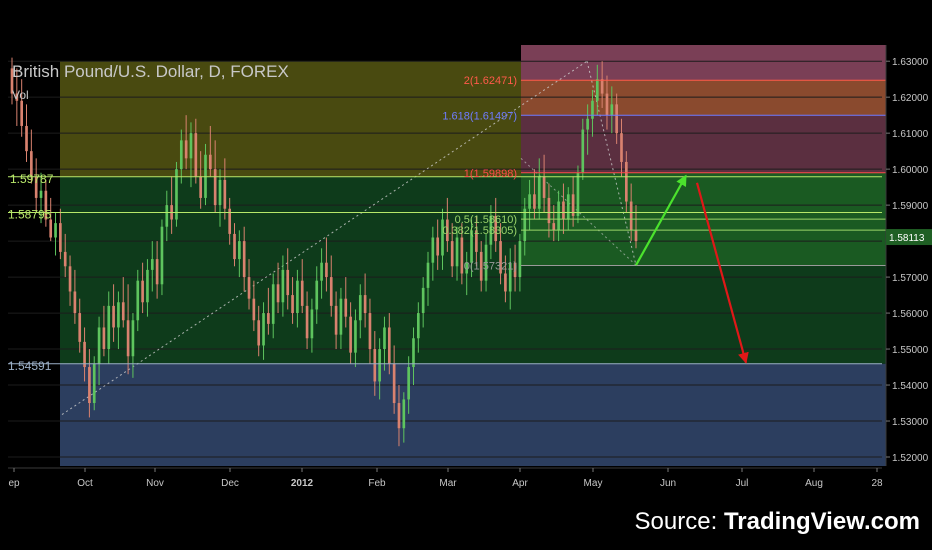 This screenshot has width=932, height=550. What do you see at coordinates (722, 273) in the screenshot?
I see `down-arrow` at bounding box center [722, 273].